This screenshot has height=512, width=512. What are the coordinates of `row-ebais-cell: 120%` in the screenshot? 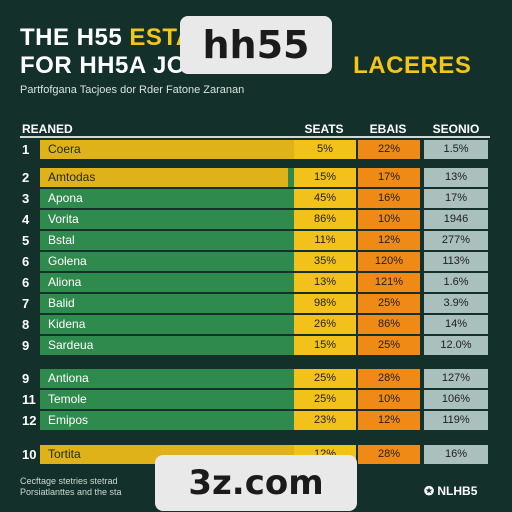 It's located at (389, 261).